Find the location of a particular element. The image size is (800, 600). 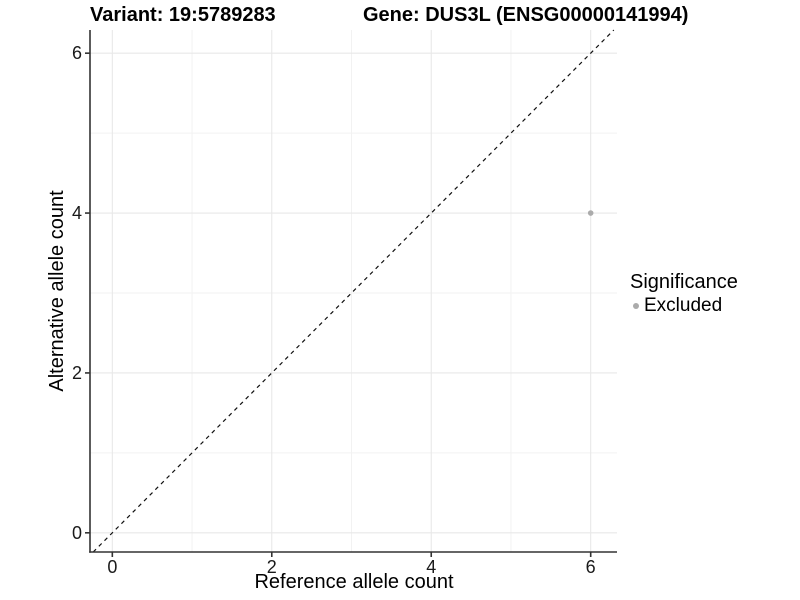

plot-title-variant: Variant: 19:5789283 is located at coordinates (183, 15).